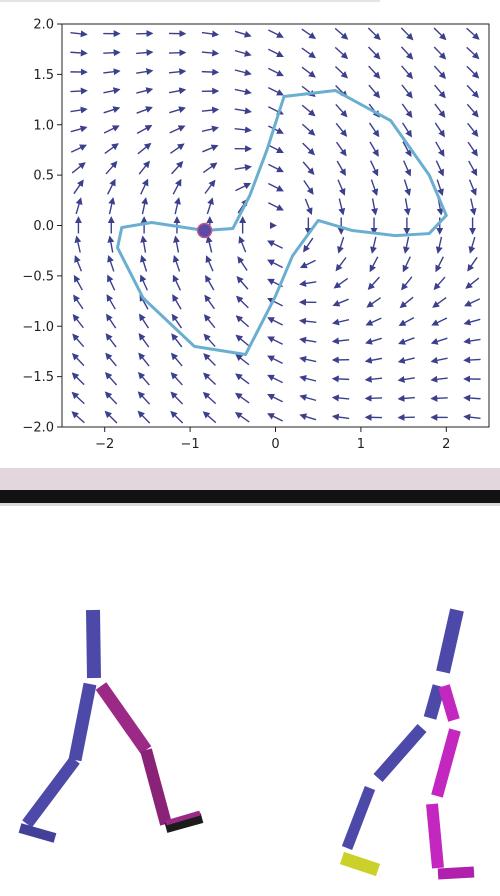 This screenshot has height=896, width=500. Describe the element at coordinates (43, 125) in the screenshot. I see `y-tick-label: 1.0` at that location.